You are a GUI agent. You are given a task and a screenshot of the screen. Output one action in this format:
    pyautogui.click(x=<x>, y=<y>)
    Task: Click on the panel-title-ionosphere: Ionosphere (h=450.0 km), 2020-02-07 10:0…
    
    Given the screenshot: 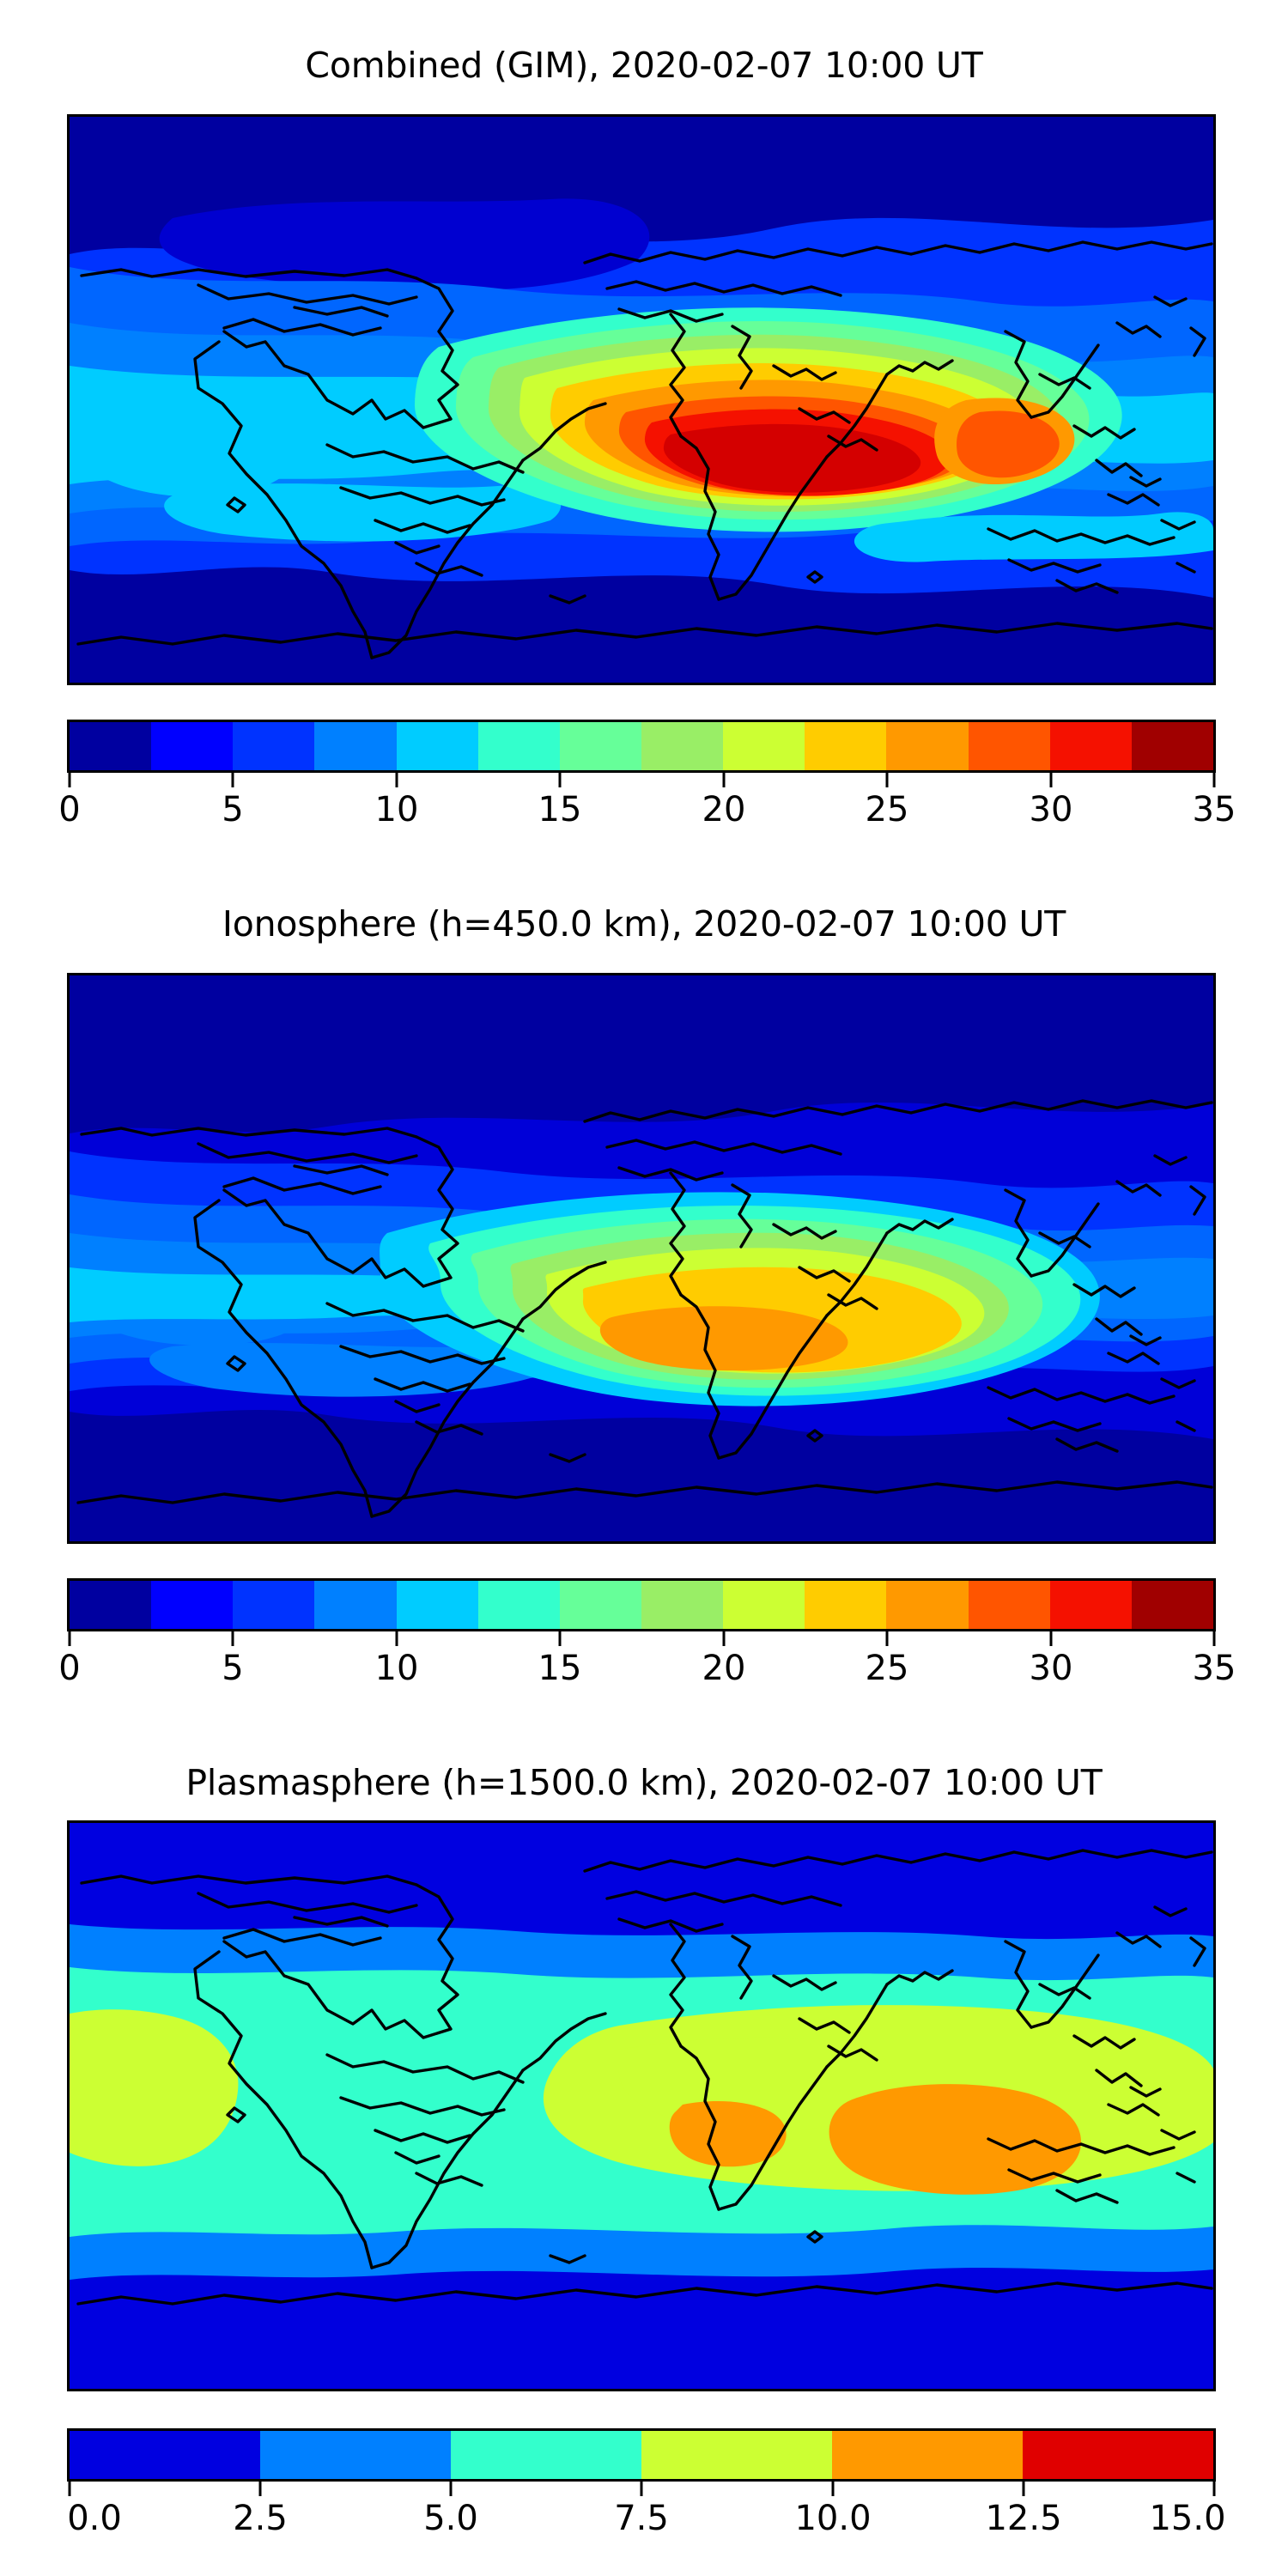 What is the action you would take?
    pyautogui.click(x=644, y=924)
    